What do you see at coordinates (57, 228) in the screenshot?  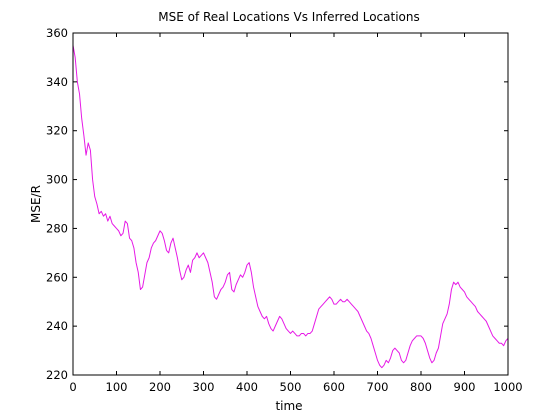 I see `y-tick-label-3: 280` at bounding box center [57, 228].